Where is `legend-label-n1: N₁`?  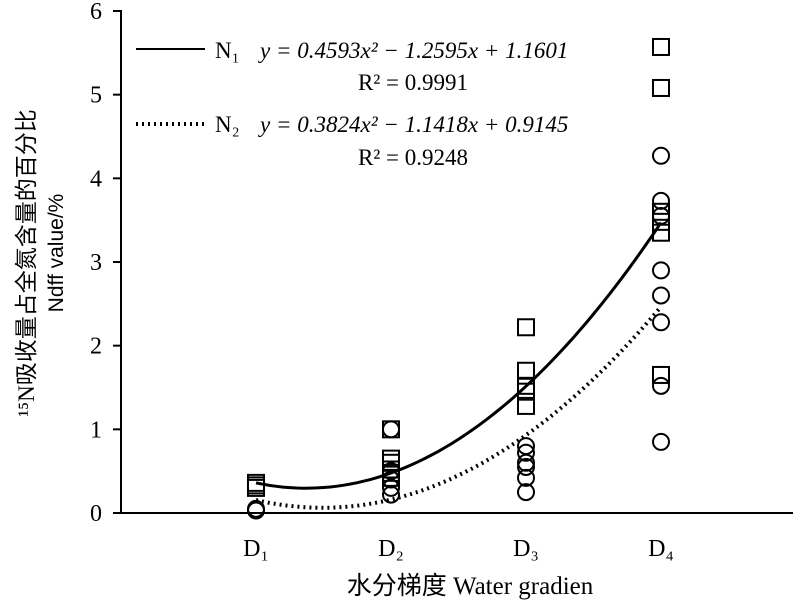
legend-label-n1: N₁ is located at coordinates (227, 50).